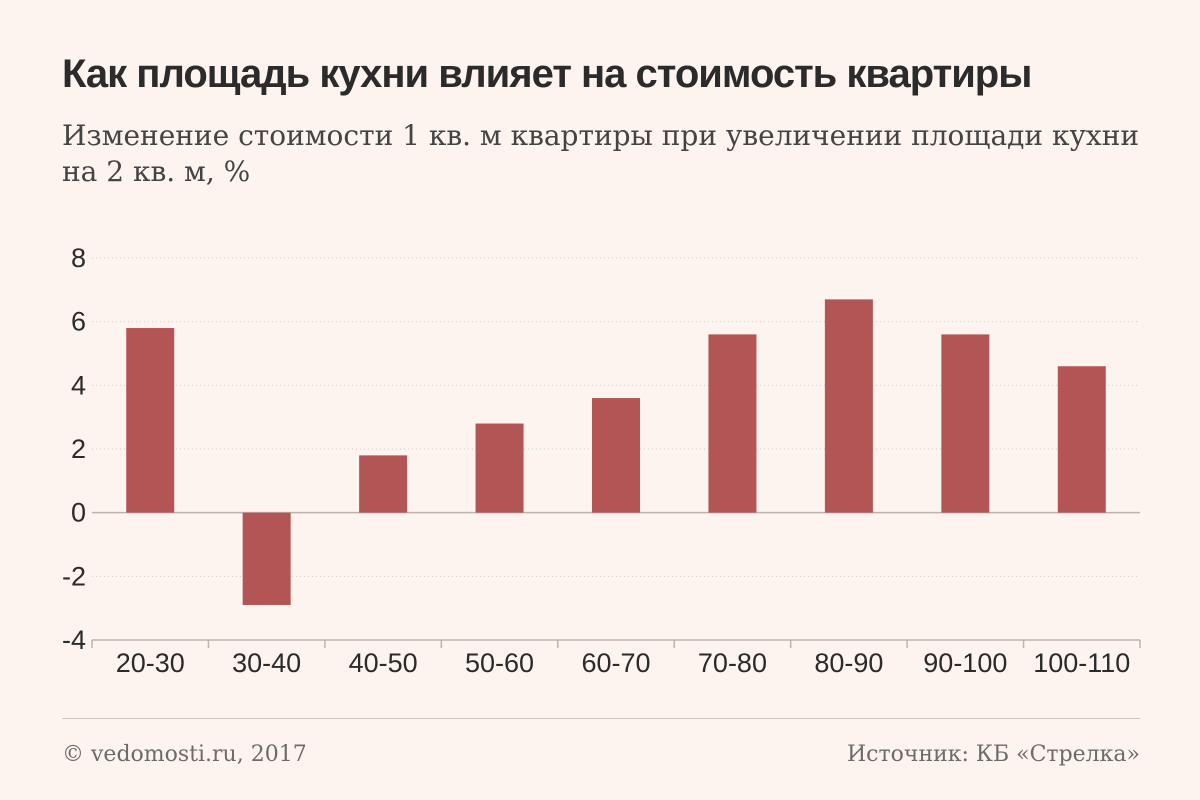  Describe the element at coordinates (184, 754) in the screenshot. I see `copyright-text: © vedomosti.ru, 2017` at that location.